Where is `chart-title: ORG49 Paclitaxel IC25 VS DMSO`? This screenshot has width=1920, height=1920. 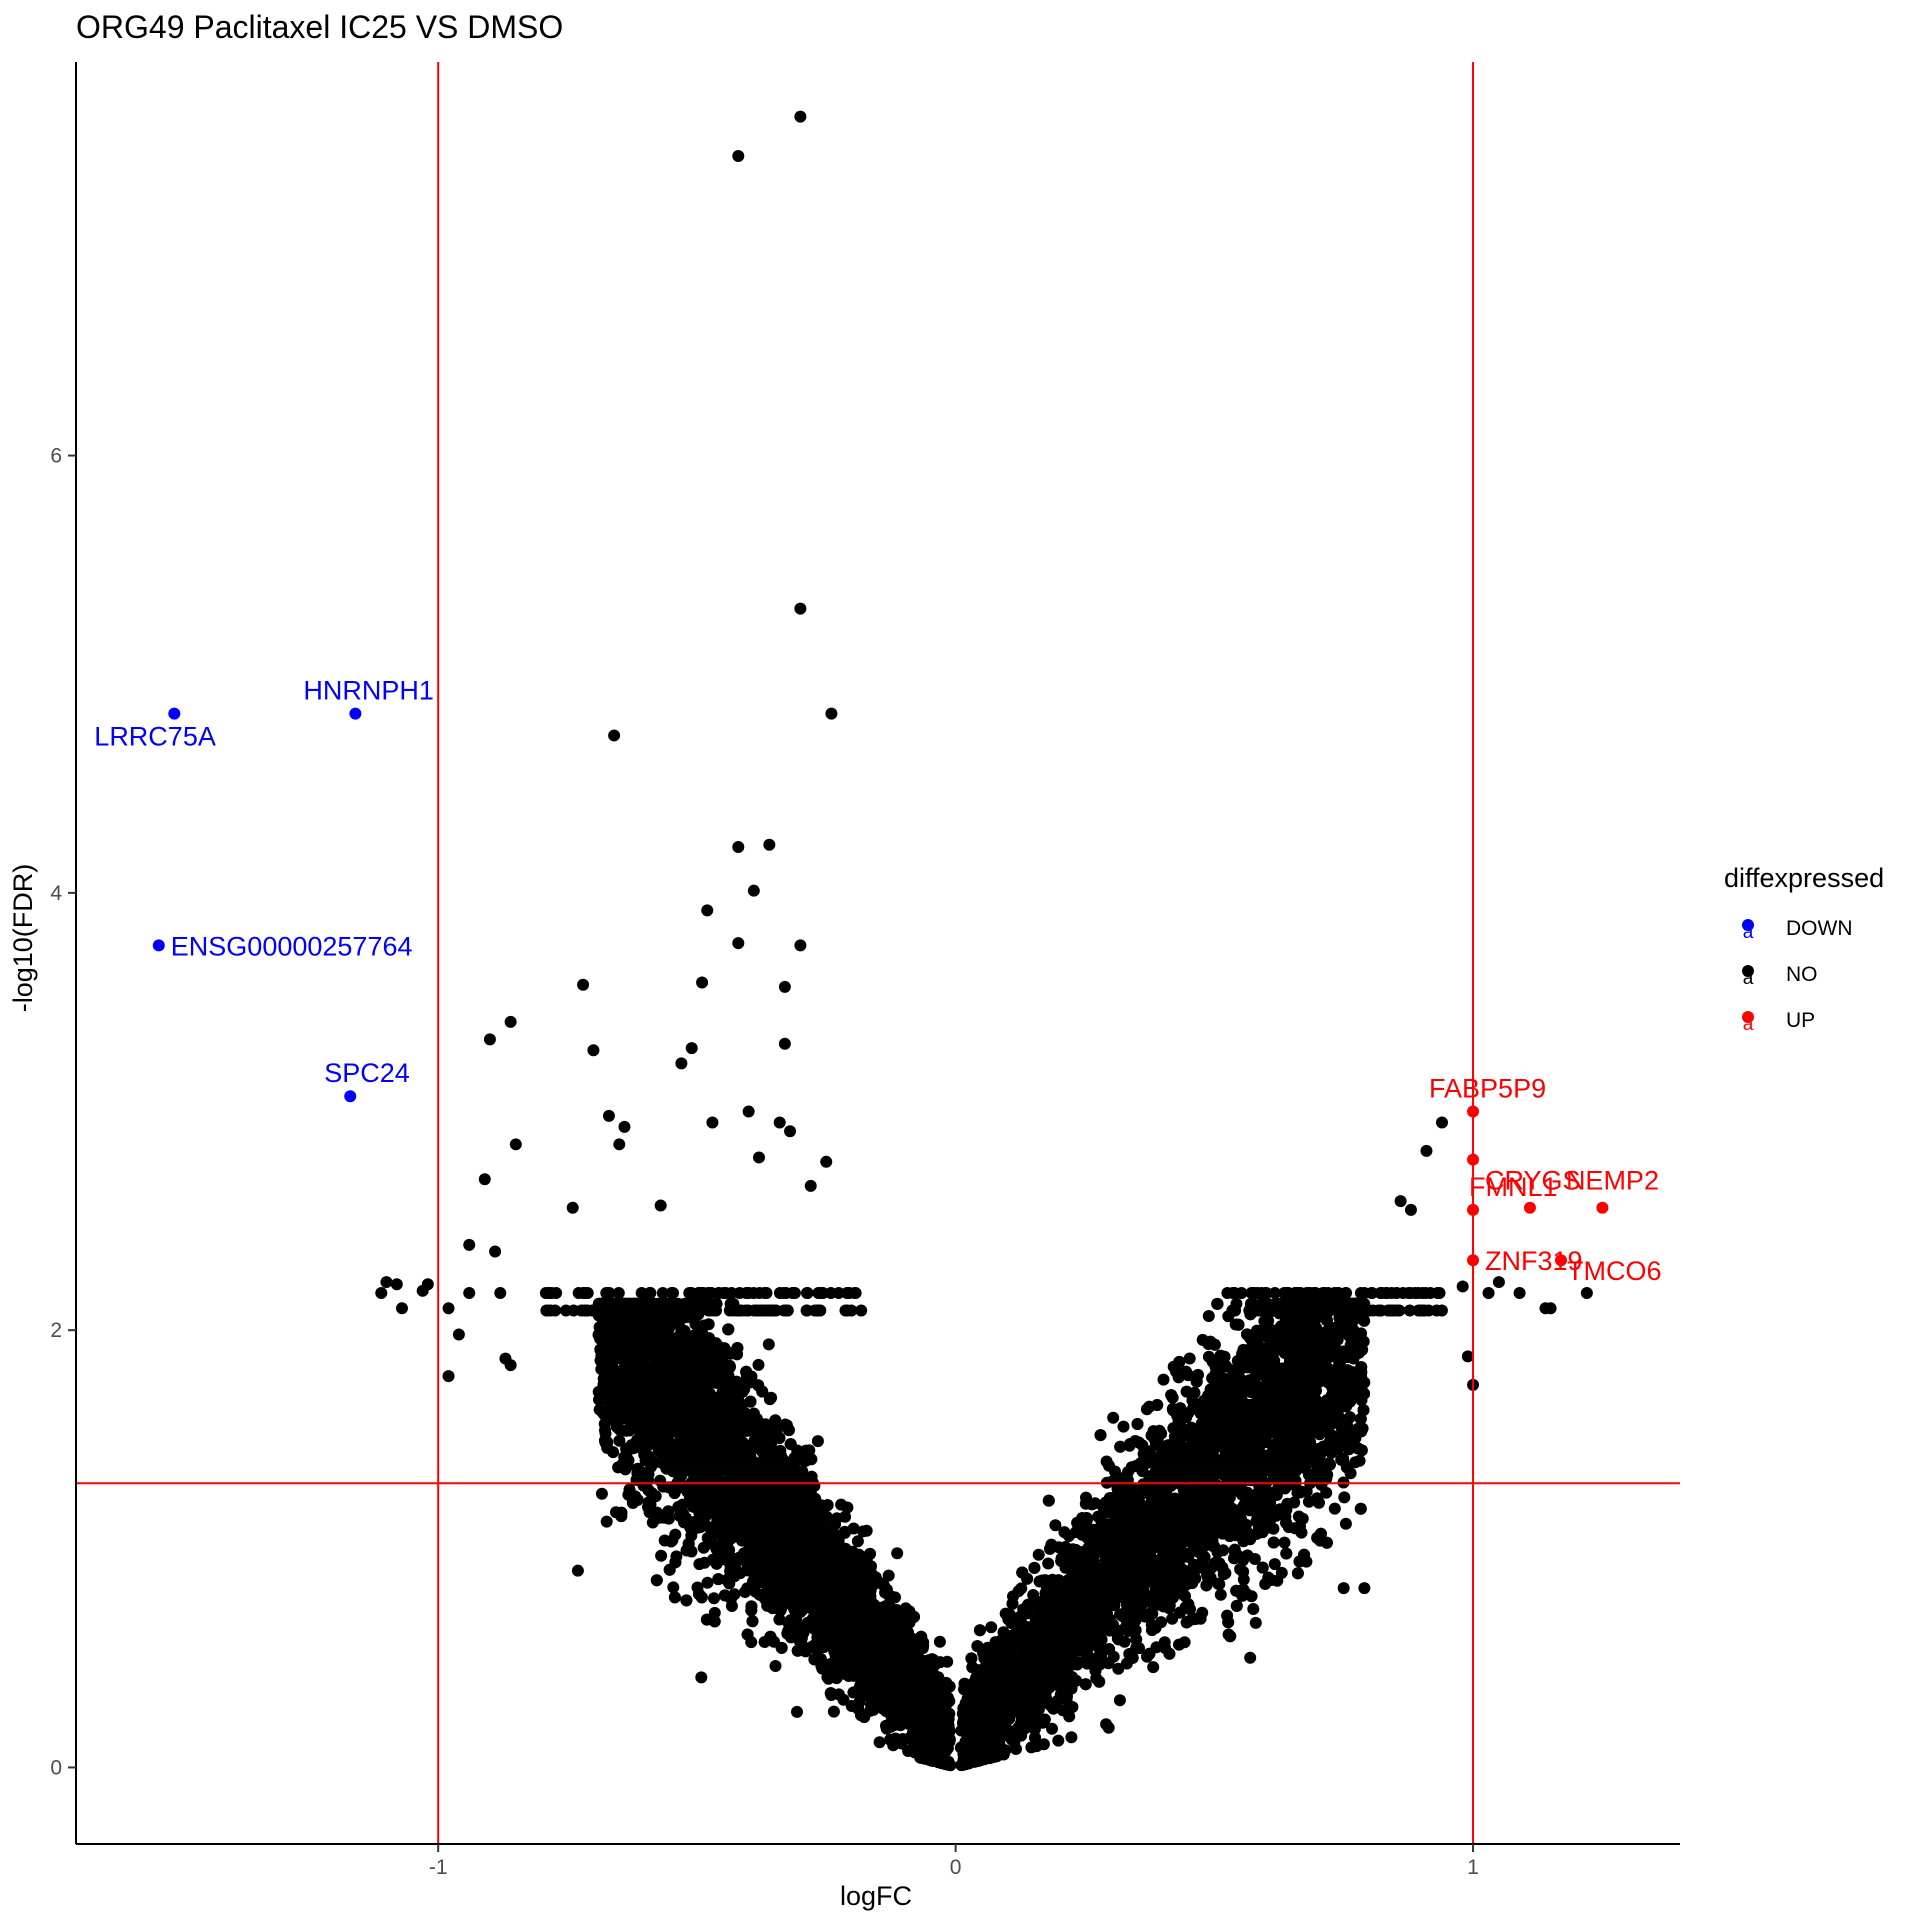
chart-title: ORG49 Paclitaxel IC25 VS DMSO is located at coordinates (319, 27).